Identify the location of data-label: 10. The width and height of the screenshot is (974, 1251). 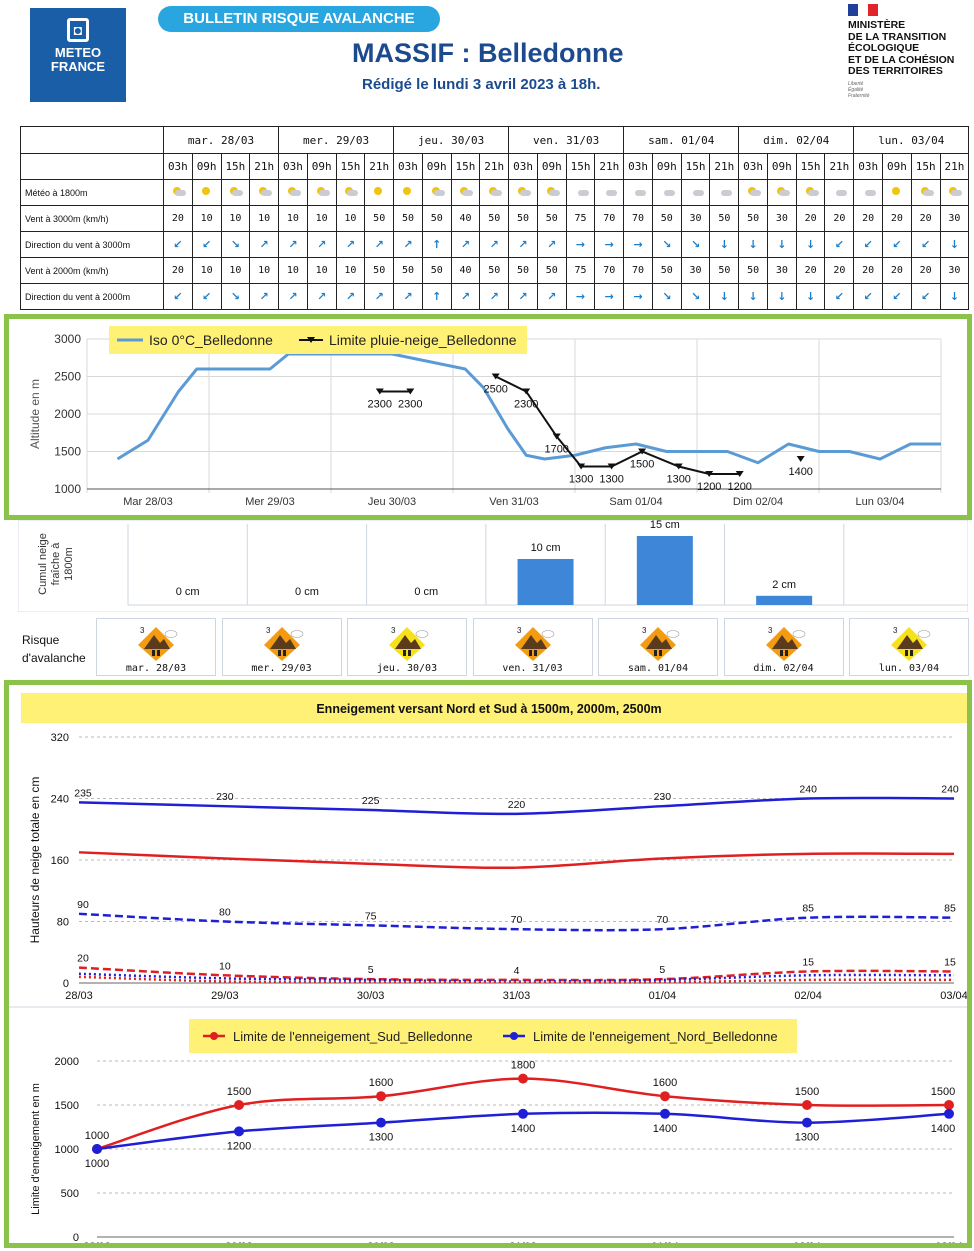
(225, 966).